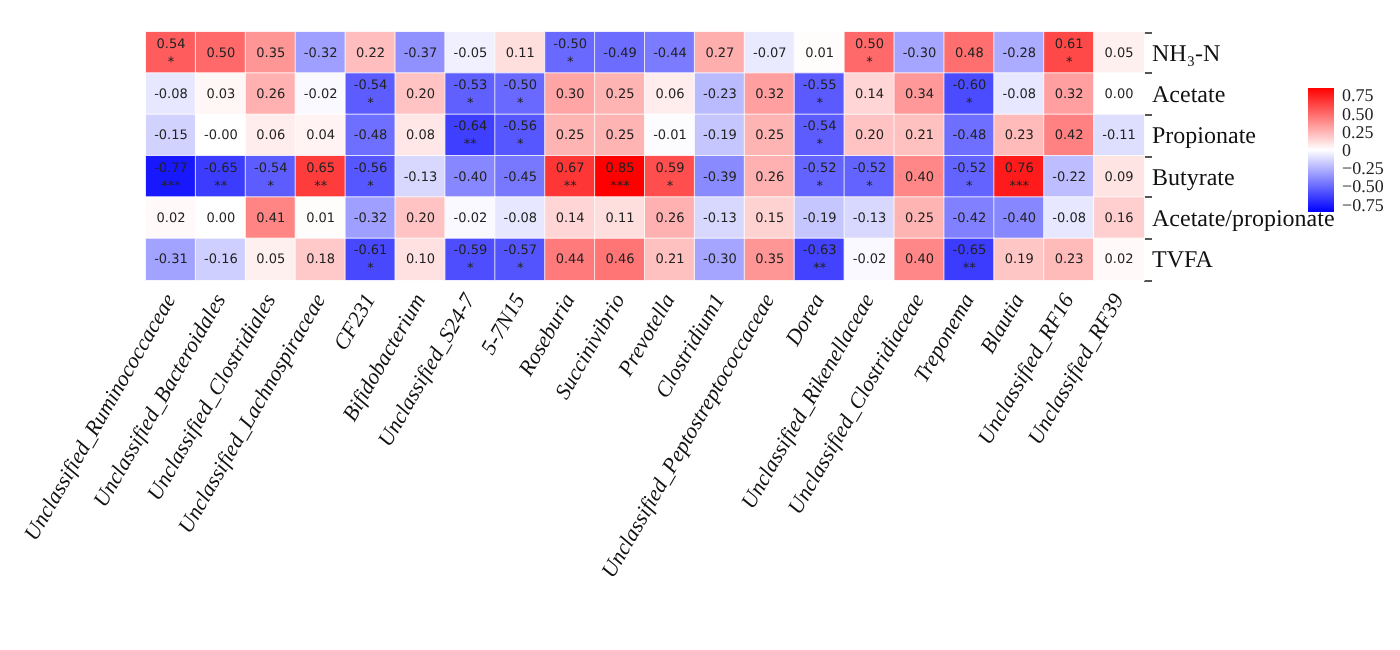 This screenshot has width=1400, height=650. I want to click on y-tick-label: Acetate, so click(1189, 94).